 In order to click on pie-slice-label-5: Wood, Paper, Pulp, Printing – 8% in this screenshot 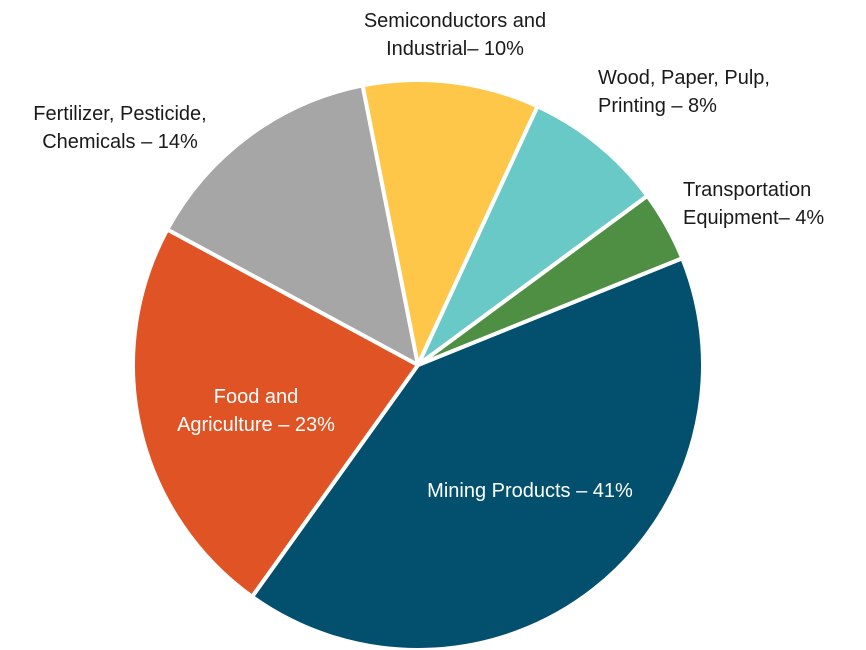, I will do `click(684, 92)`.